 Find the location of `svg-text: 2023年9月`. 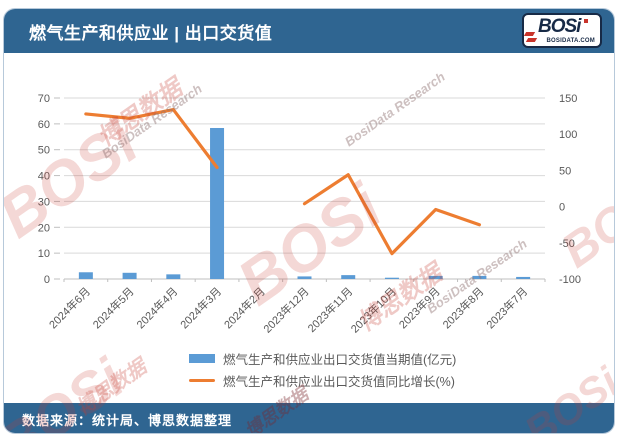

svg-text: 2023年9月 is located at coordinates (419, 307).